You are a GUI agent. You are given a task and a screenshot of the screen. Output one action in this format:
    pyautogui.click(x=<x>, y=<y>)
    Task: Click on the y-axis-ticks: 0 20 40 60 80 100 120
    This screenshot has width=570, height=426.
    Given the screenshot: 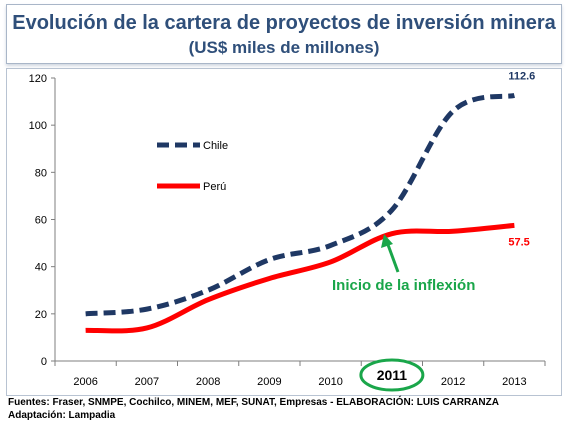 What is the action you would take?
    pyautogui.click(x=42, y=220)
    